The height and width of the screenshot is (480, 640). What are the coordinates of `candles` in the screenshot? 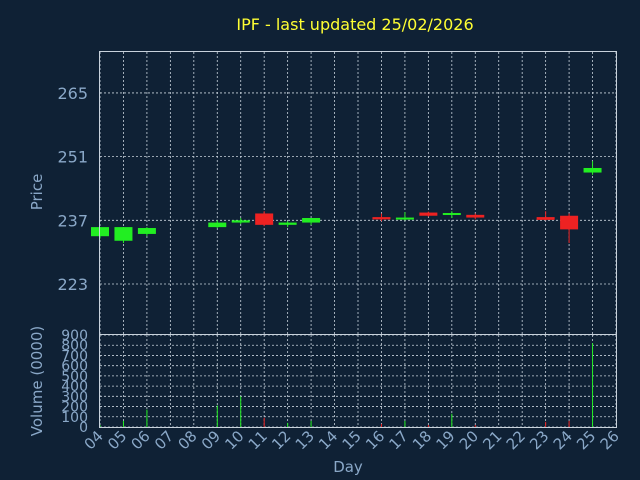 It's located at (346, 202).